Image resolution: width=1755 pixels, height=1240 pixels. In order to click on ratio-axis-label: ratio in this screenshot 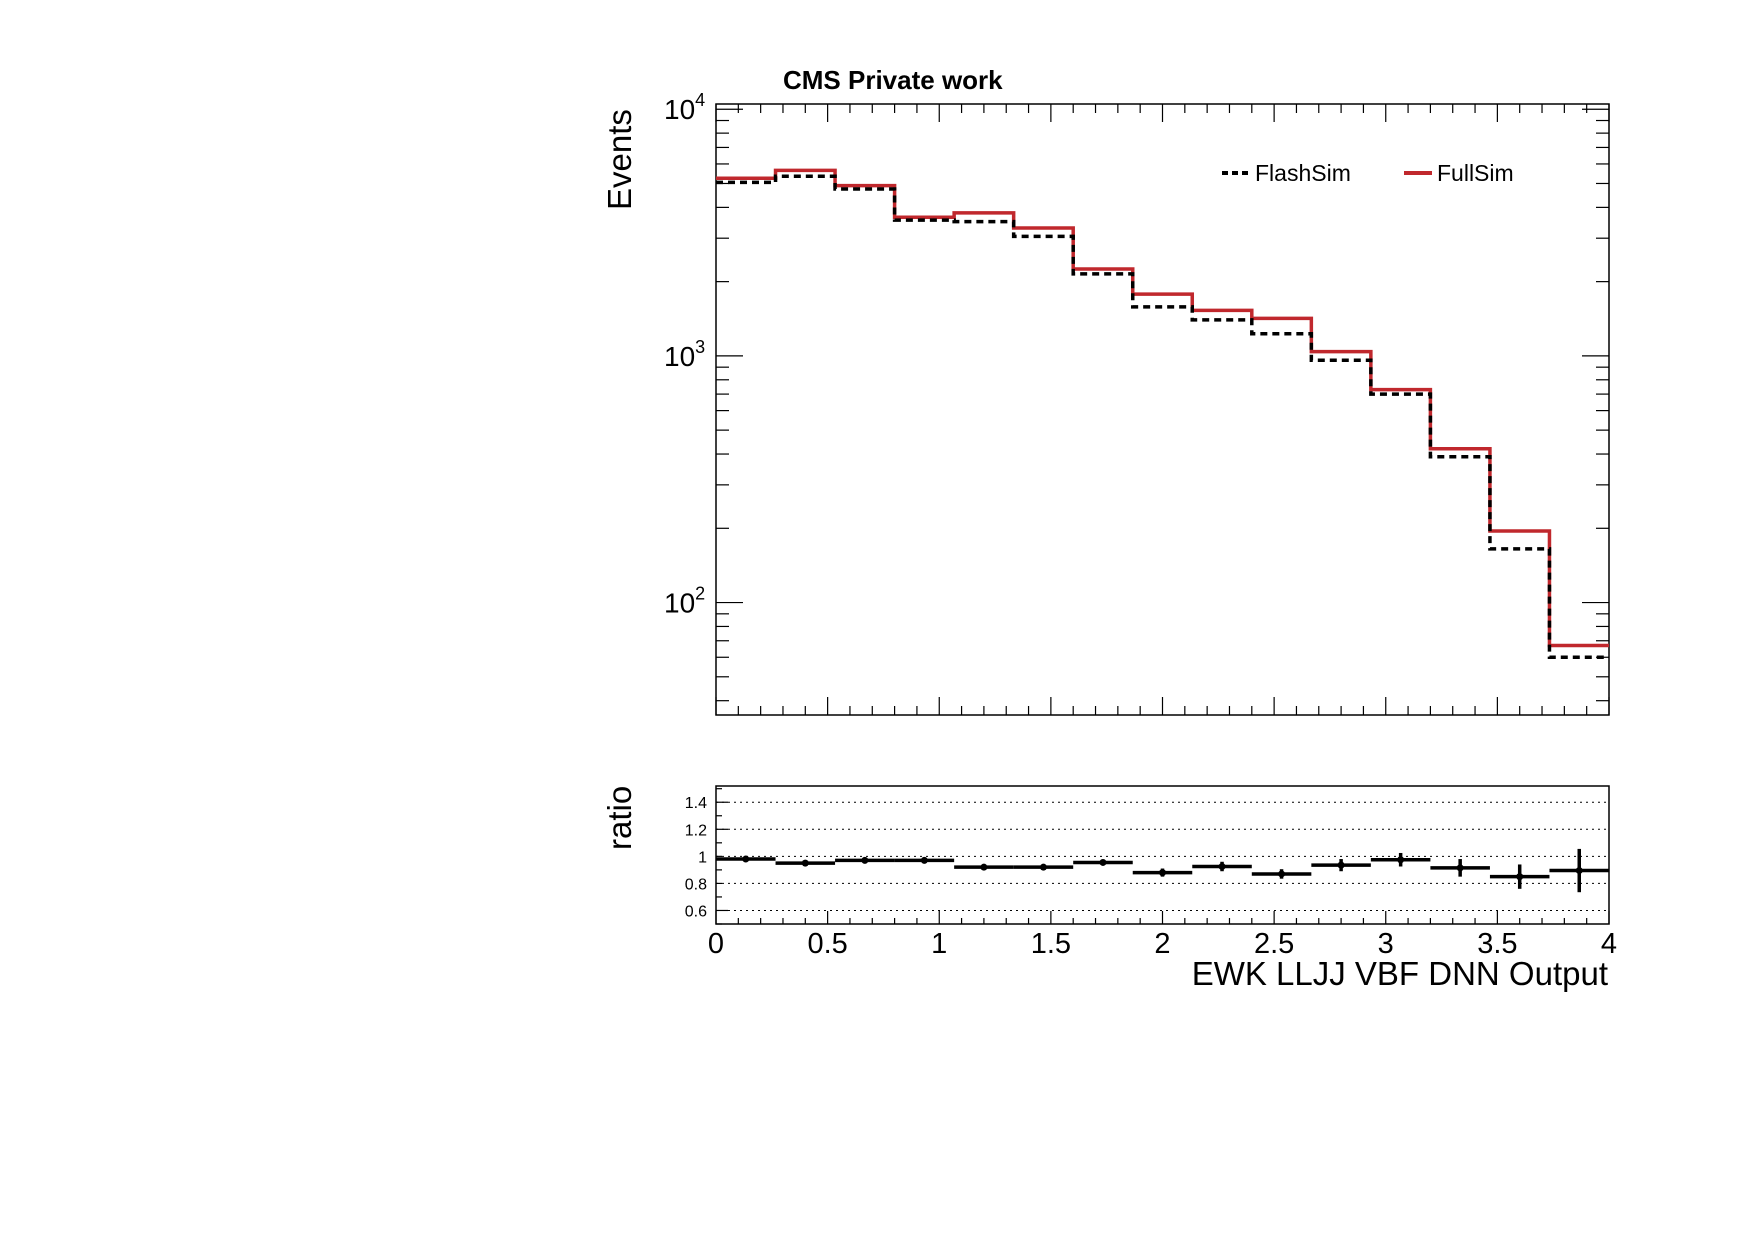, I will do `click(619, 818)`.